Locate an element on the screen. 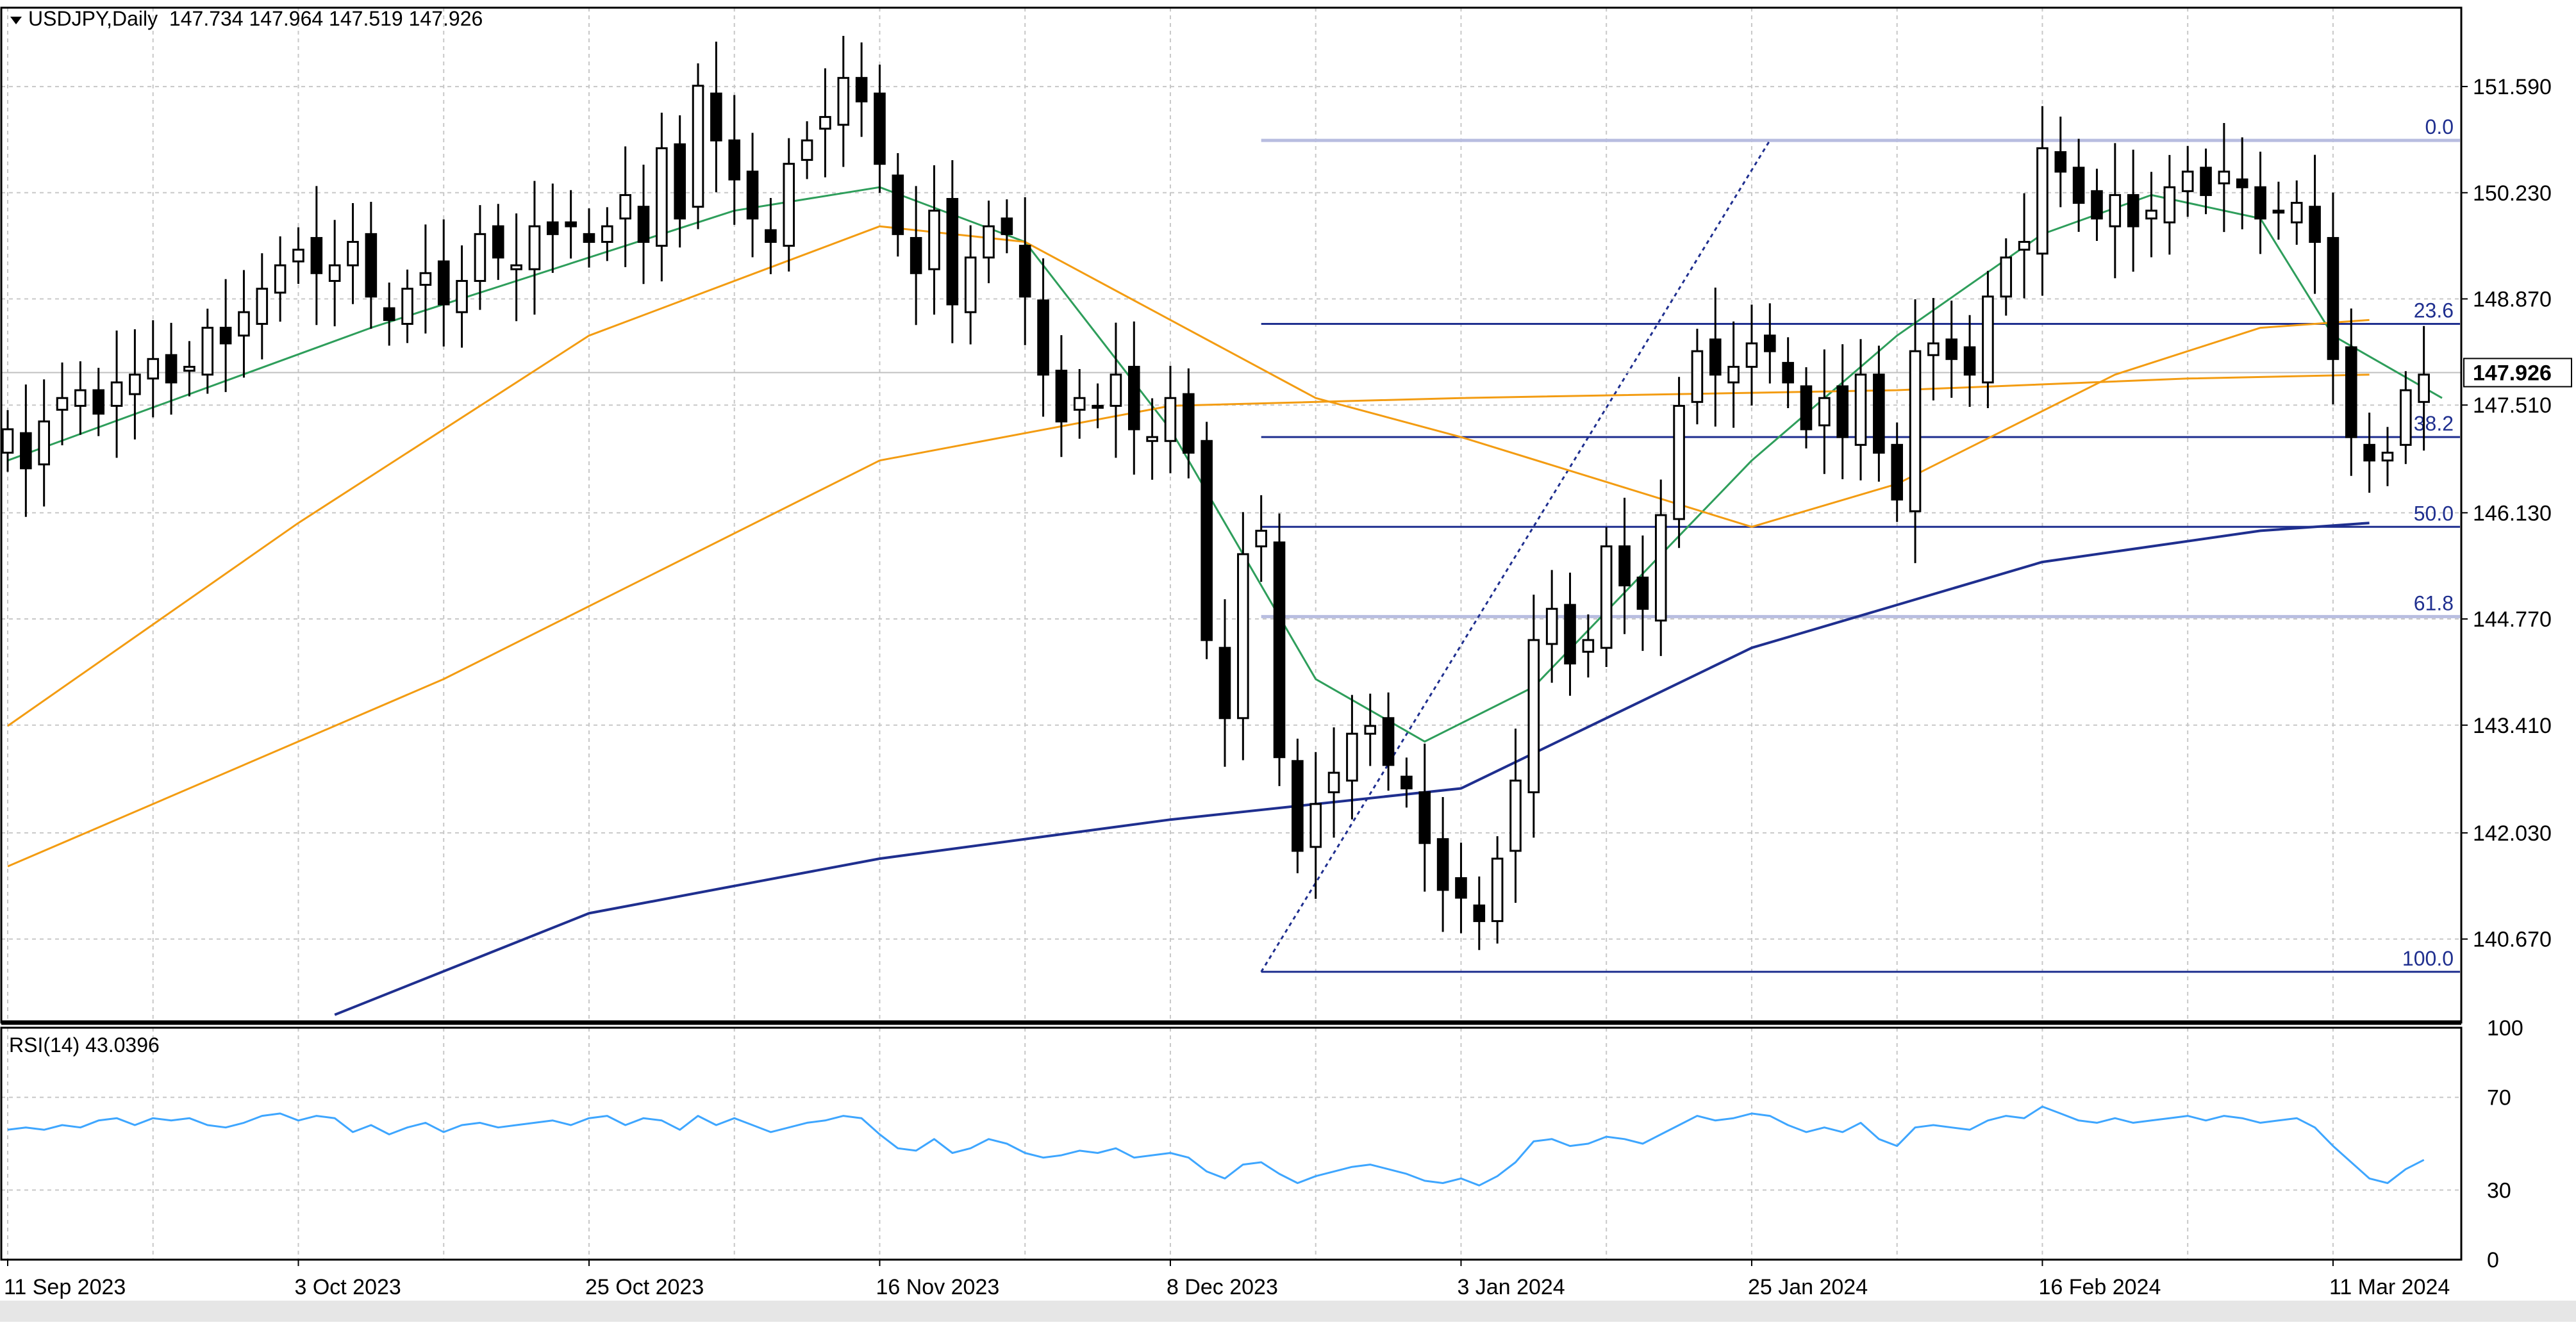 The width and height of the screenshot is (2576, 1325). rsi-y-tick-label: 0 is located at coordinates (2493, 1260).